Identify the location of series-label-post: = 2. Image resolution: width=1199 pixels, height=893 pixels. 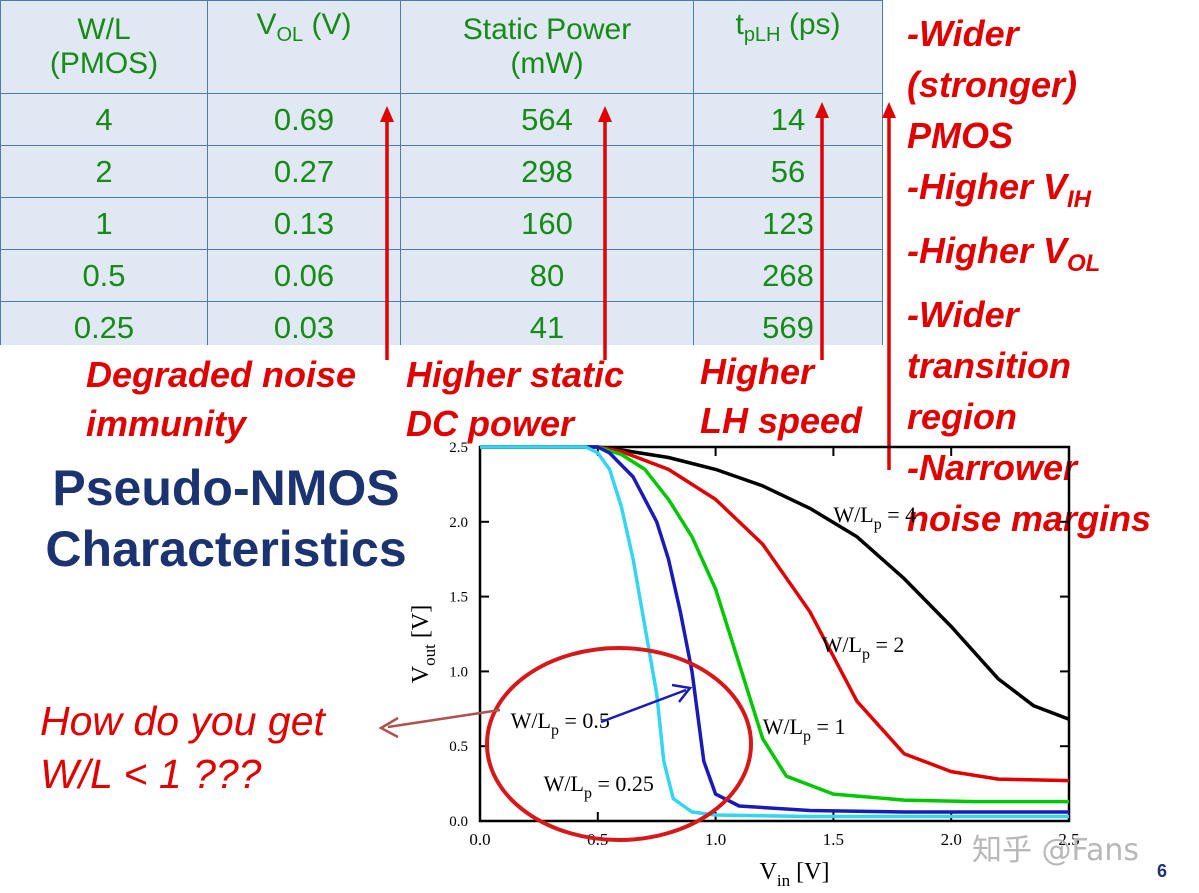
(887, 644).